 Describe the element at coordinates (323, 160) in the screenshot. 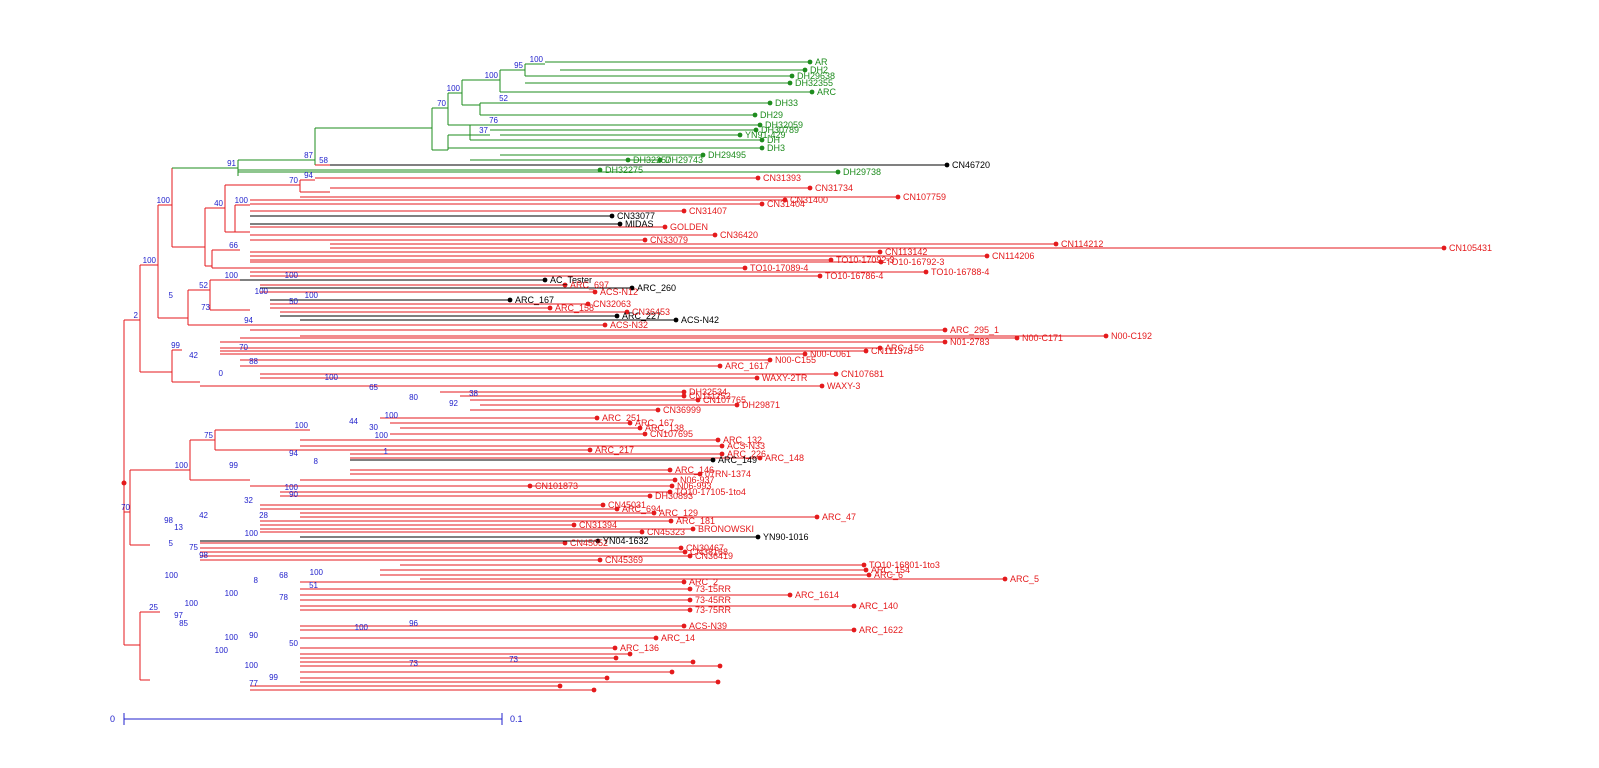

I see `support-value: 58` at that location.